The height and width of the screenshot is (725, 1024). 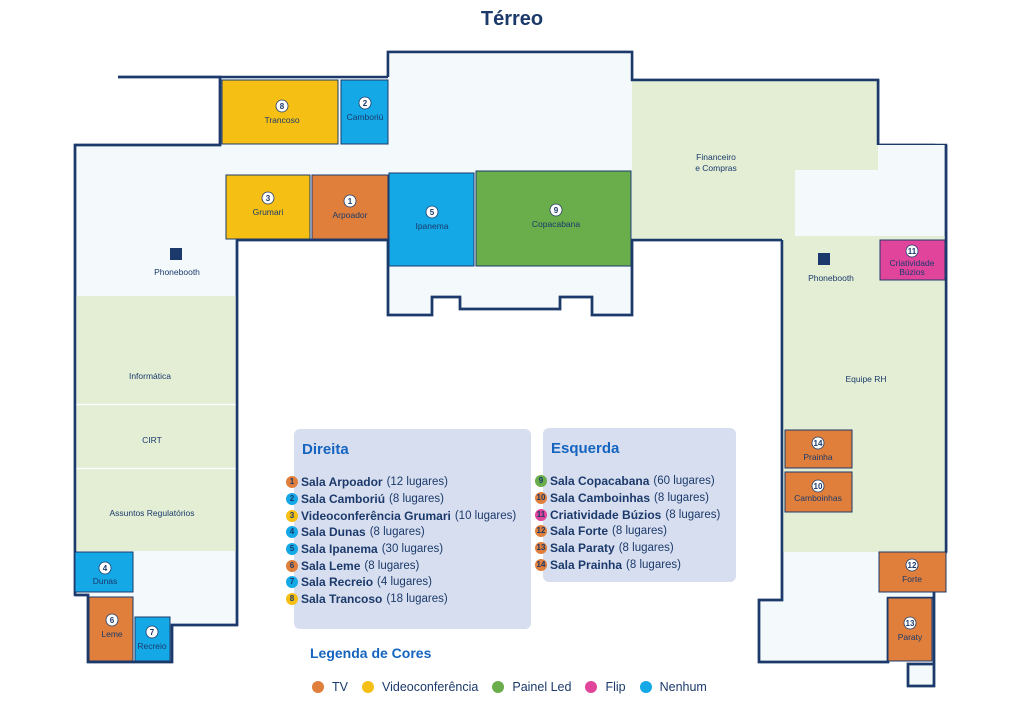 I want to click on room-copacabana: 9 Copacabana, so click(x=553, y=218).